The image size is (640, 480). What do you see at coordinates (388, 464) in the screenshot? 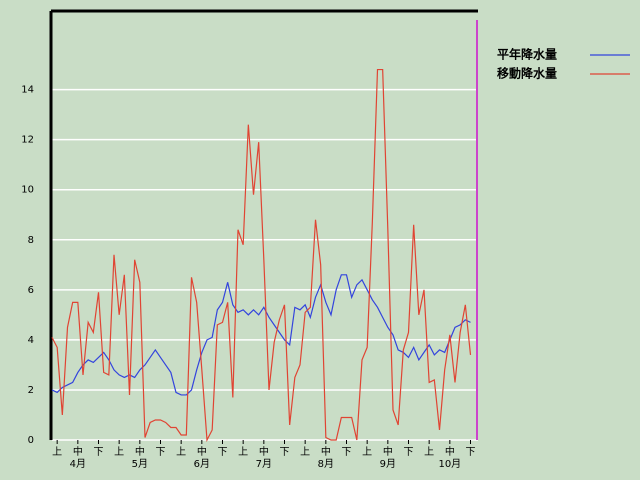
I see `month-label: 9月` at bounding box center [388, 464].